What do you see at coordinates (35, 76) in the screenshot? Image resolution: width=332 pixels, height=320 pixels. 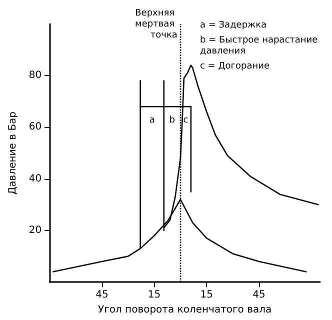 I see `y-tick-label: 80` at bounding box center [35, 76].